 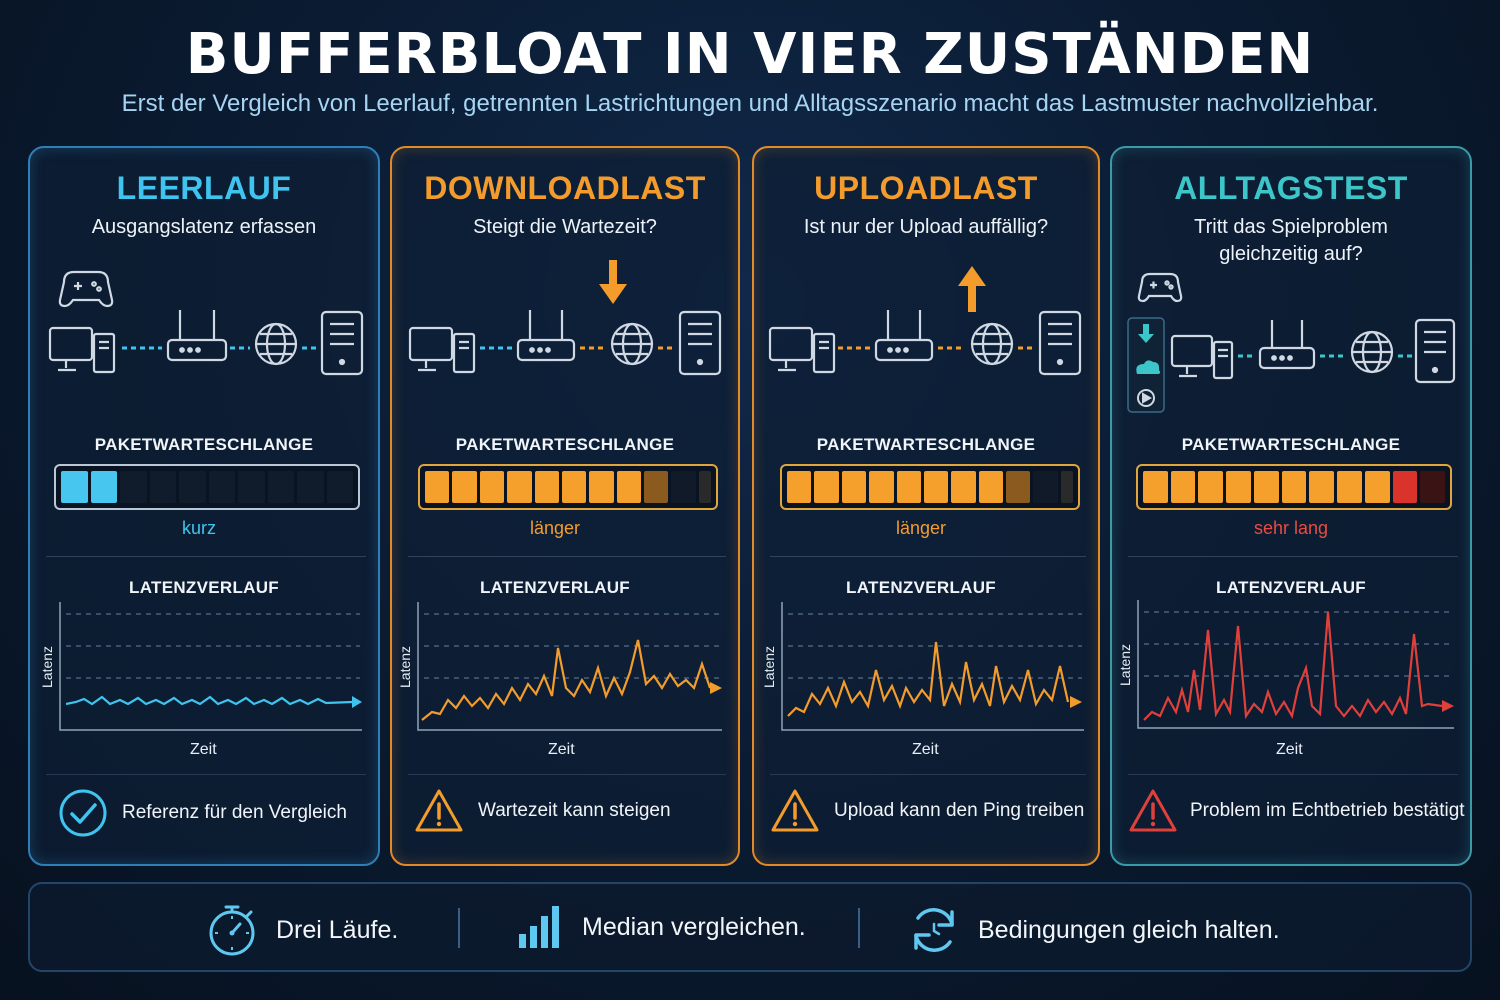 I want to click on queue-state: länger, so click(x=921, y=528).